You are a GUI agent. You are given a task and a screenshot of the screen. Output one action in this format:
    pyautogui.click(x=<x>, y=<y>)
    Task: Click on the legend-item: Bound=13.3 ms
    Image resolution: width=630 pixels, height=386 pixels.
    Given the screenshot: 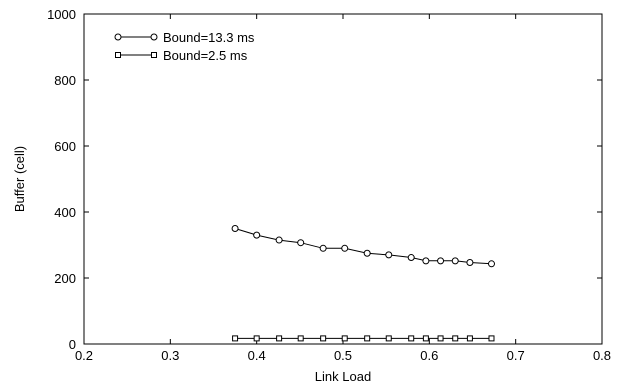 What is the action you would take?
    pyautogui.click(x=184, y=37)
    